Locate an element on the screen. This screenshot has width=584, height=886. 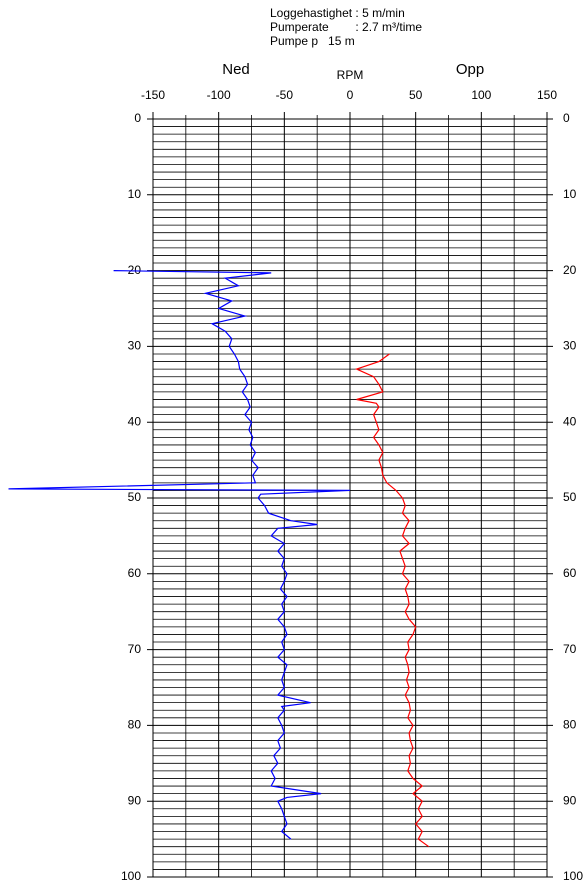
header-line: Loggehastighet : 5 m/min is located at coordinates (337, 13).